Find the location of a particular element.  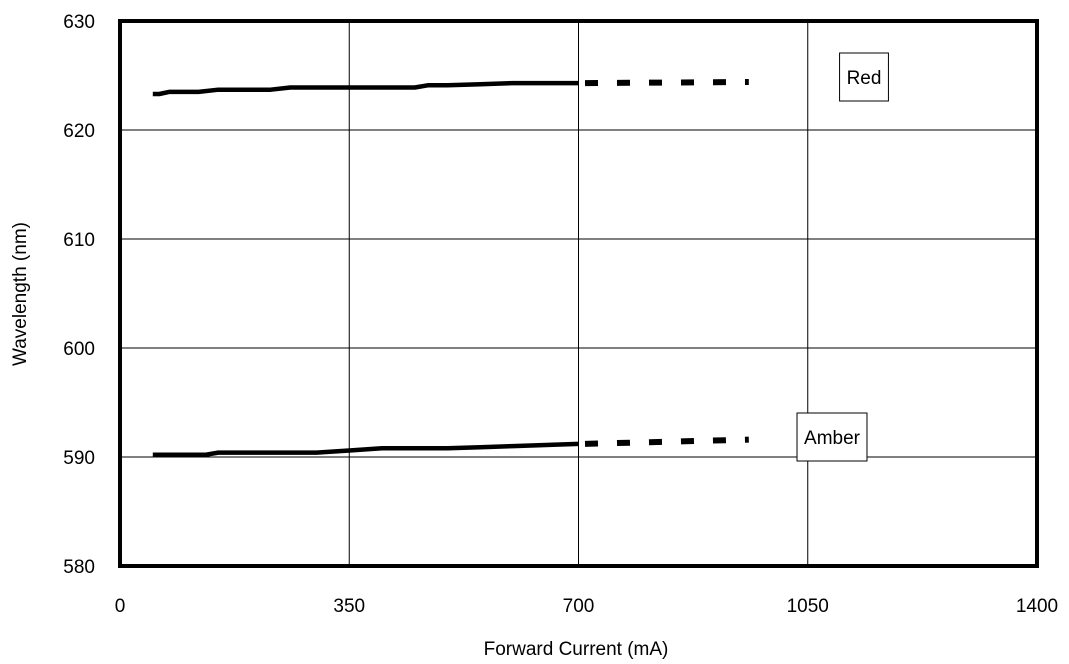

x-axis-title: Forward Current (mA) is located at coordinates (576, 649).